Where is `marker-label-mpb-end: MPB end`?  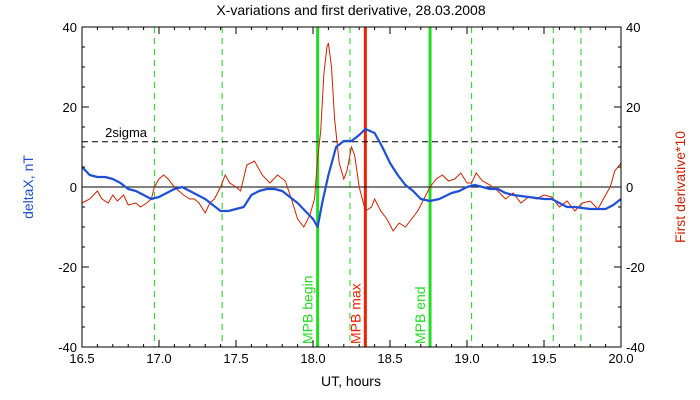
marker-label-mpb-end: MPB end is located at coordinates (420, 315).